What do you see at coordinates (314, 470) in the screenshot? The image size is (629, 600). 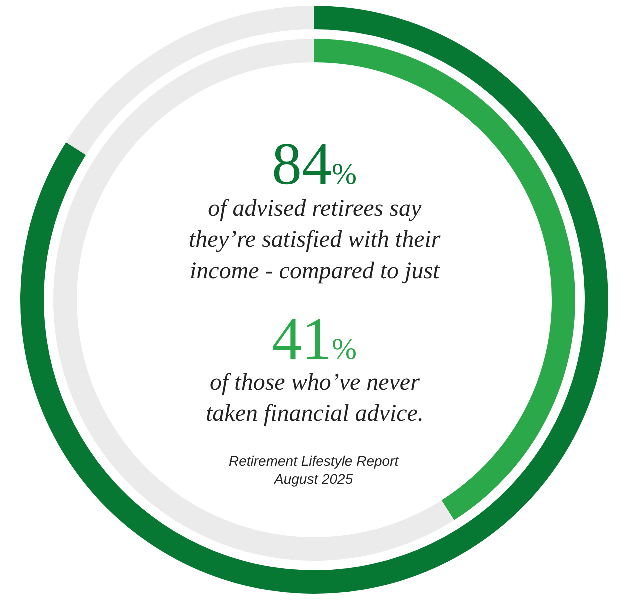 I see `text: Retirement Lifestyle Report August 2025` at bounding box center [314, 470].